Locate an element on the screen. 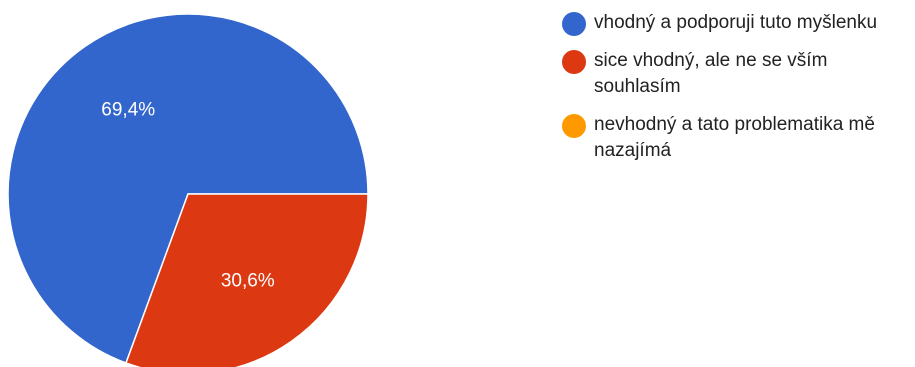 The image size is (915, 367). slice-value-label: 30,6% is located at coordinates (248, 281).